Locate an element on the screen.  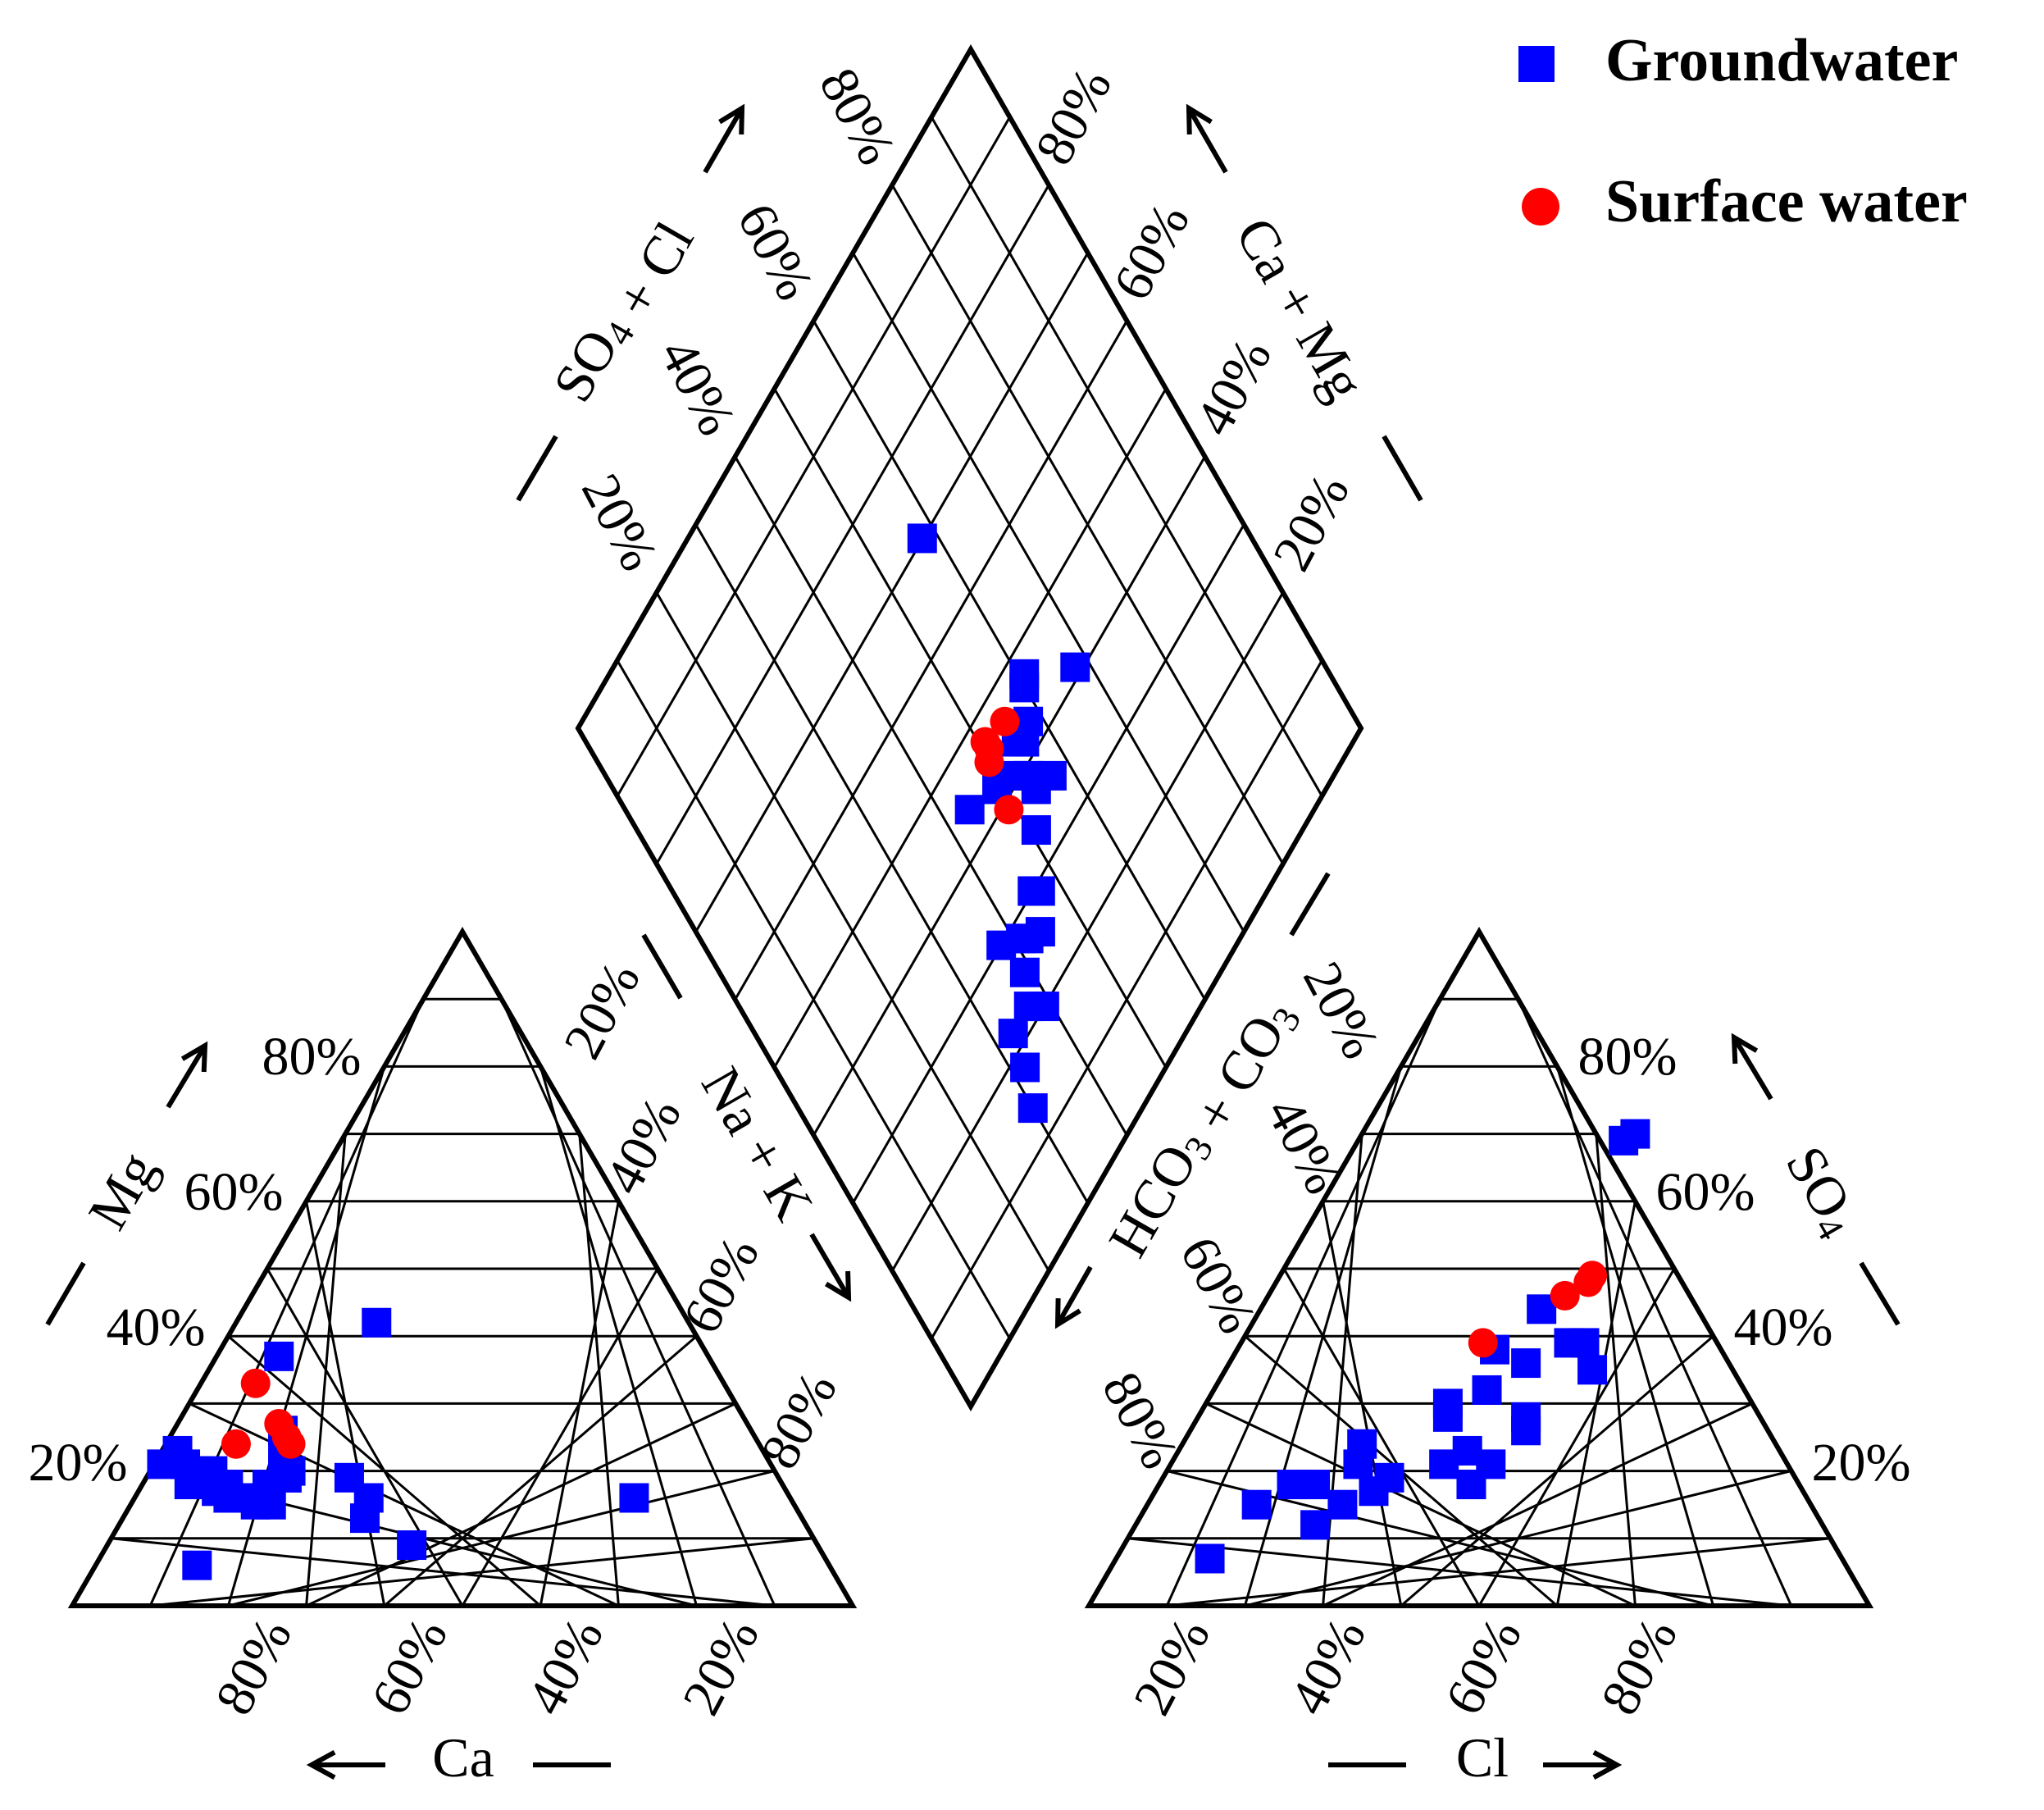
axis-label-ca: Ca is located at coordinates (463, 1757).